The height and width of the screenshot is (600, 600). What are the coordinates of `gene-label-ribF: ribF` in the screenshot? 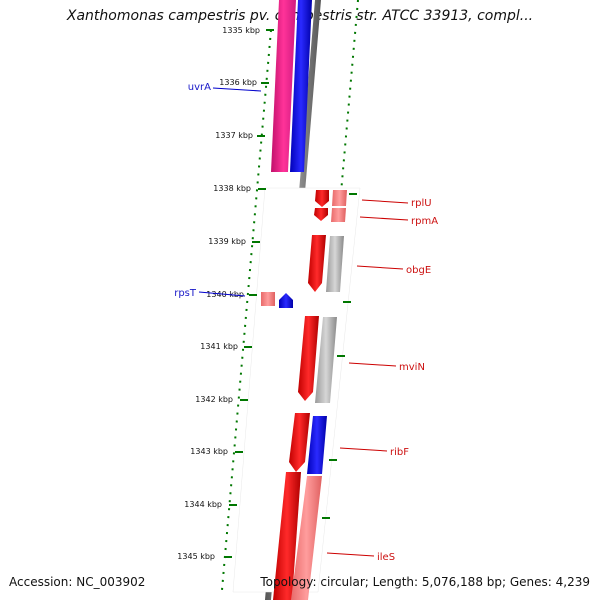 It's located at (399, 452).